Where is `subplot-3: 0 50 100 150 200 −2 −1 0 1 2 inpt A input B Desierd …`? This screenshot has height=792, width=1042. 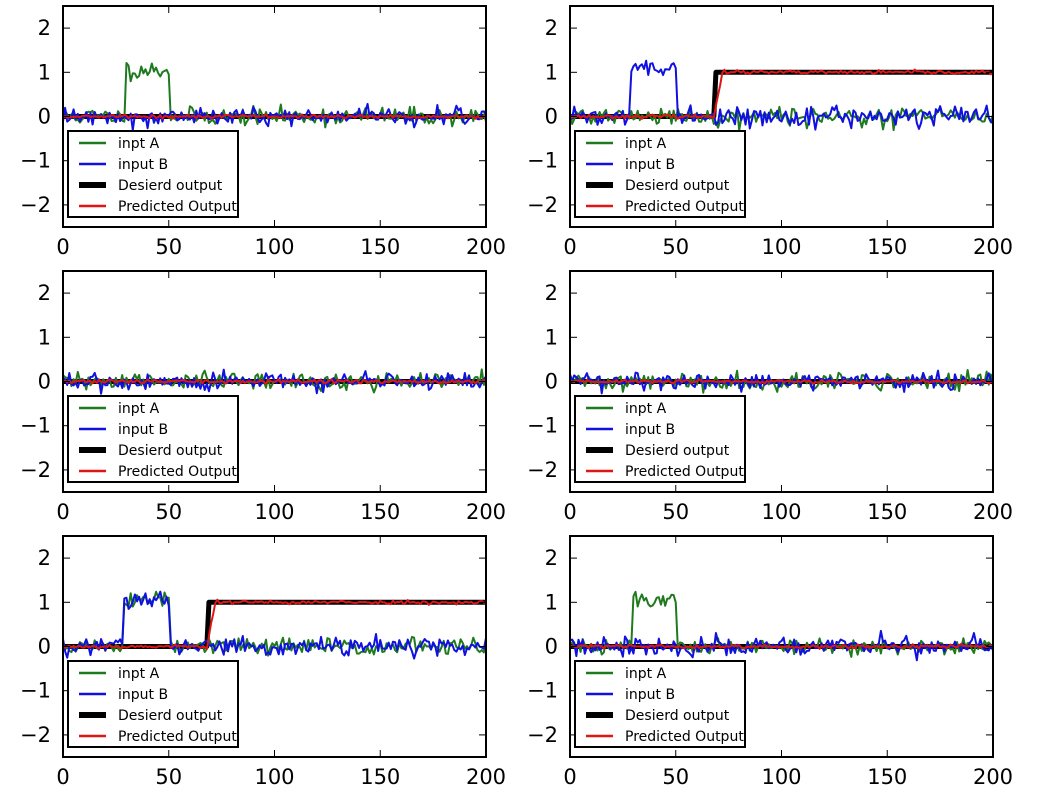 subplot-3: 0 50 100 150 200 −2 −1 0 1 2 inpt A input B Desierd … is located at coordinates (263, 397).